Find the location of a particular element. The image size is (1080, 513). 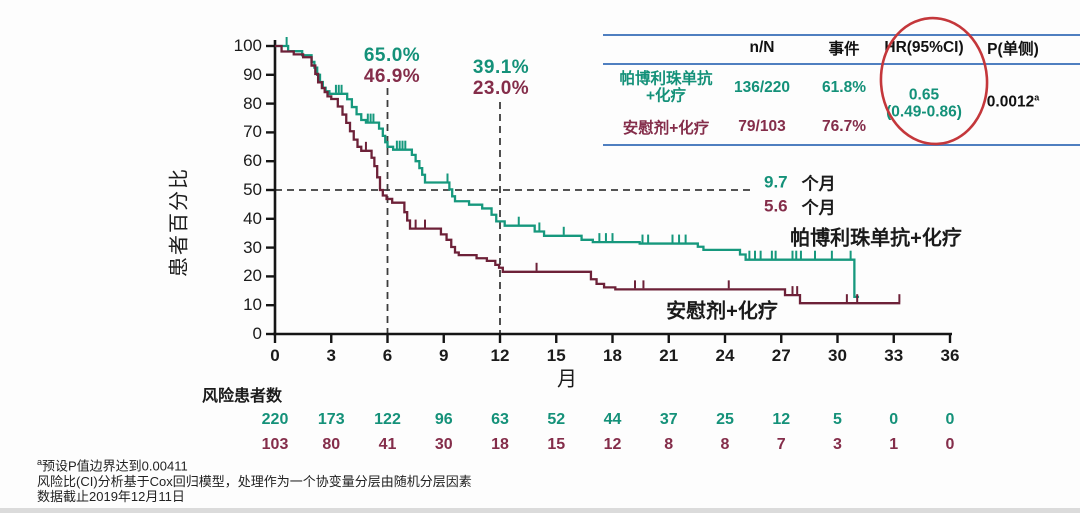

risk-placebo-18: 12 is located at coordinates (612, 444).